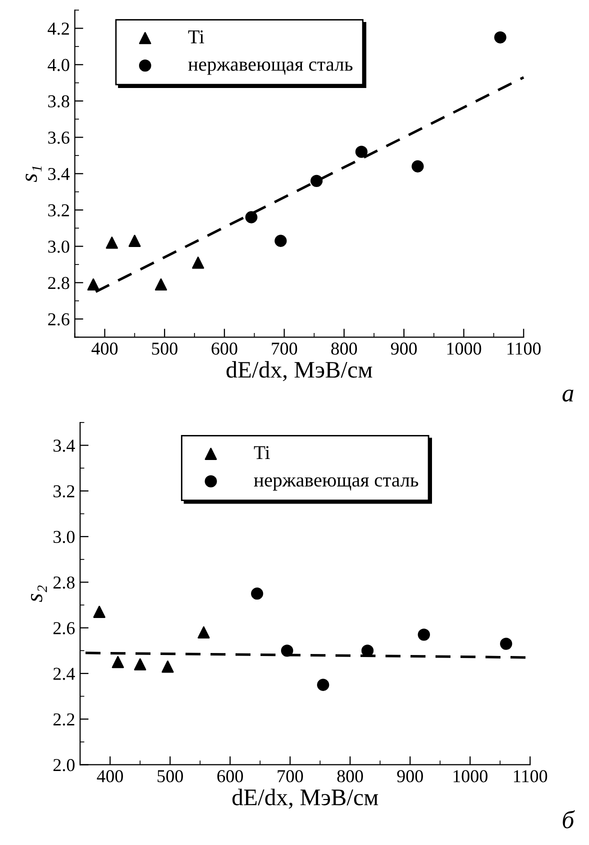  I want to click on y-tick-label: 4.2, so click(58, 28).